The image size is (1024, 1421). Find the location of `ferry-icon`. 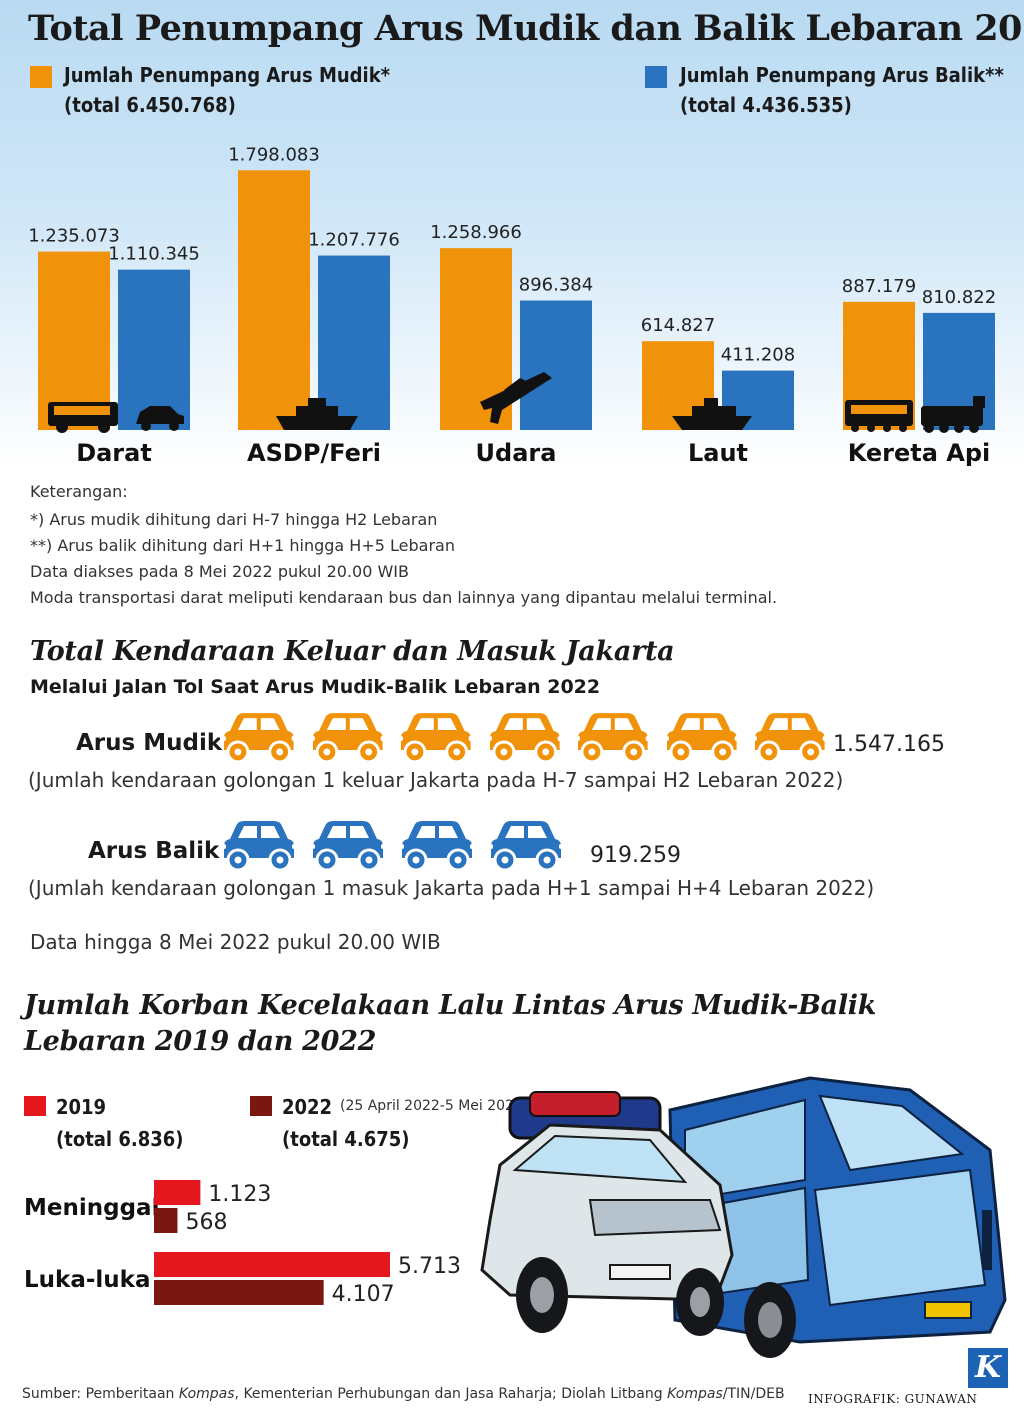

ferry-icon is located at coordinates (317, 414).